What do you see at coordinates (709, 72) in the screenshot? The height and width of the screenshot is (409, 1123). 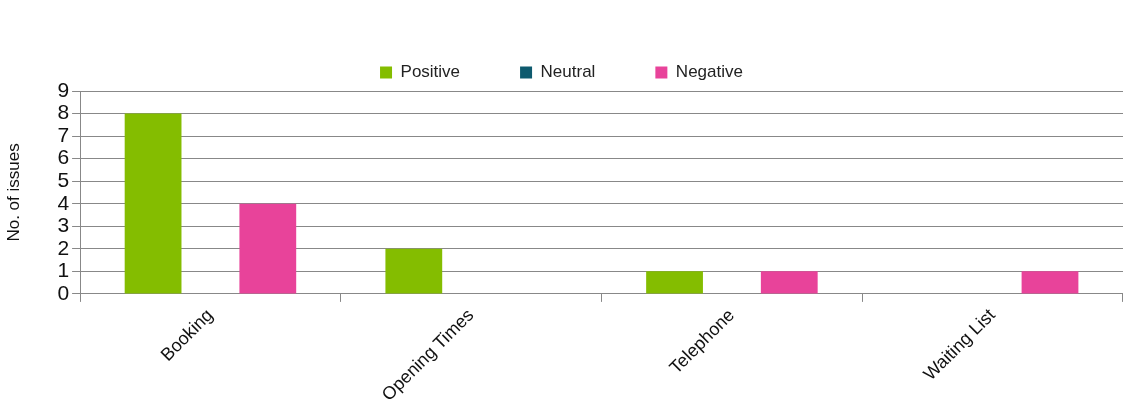 I see `legend-label: Negative` at bounding box center [709, 72].